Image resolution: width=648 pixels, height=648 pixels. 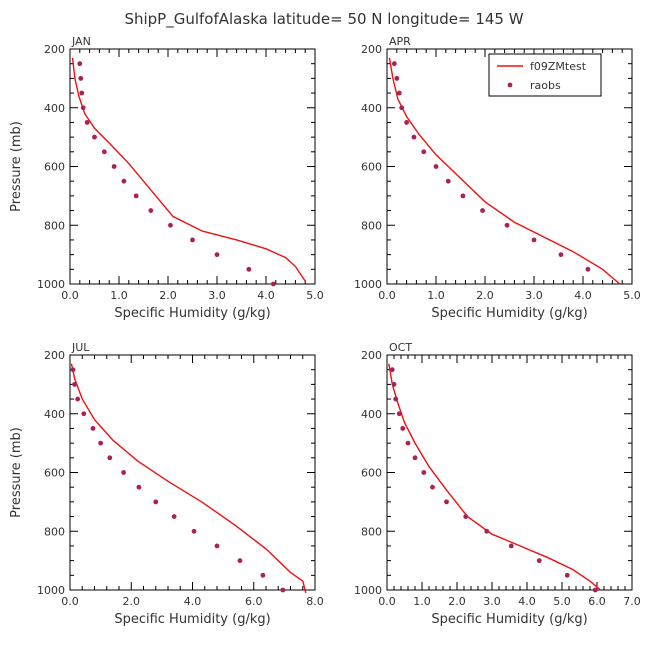 I want to click on legend: f09ZMtest raobs, so click(x=545, y=75).